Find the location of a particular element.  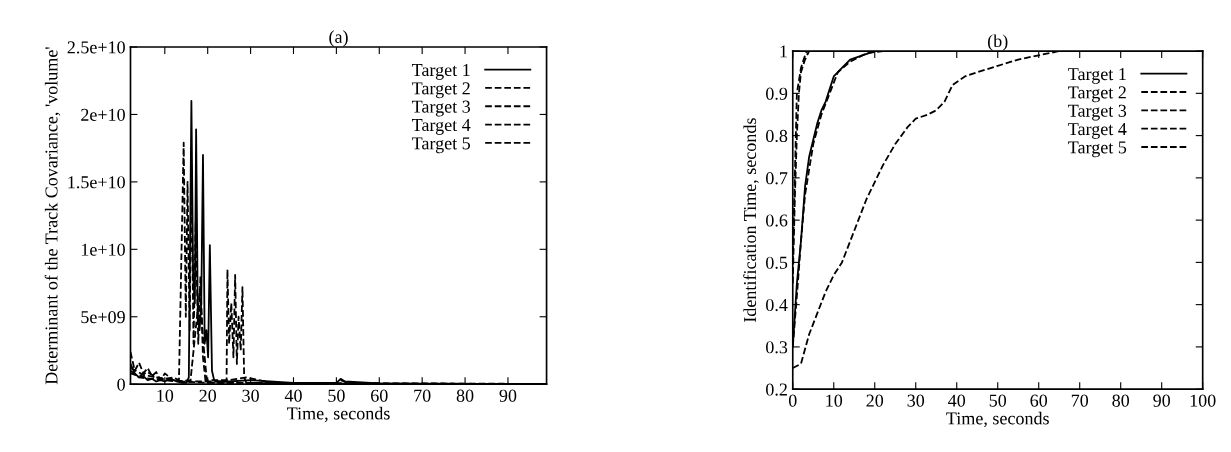

chart-title: (b) is located at coordinates (997, 42).